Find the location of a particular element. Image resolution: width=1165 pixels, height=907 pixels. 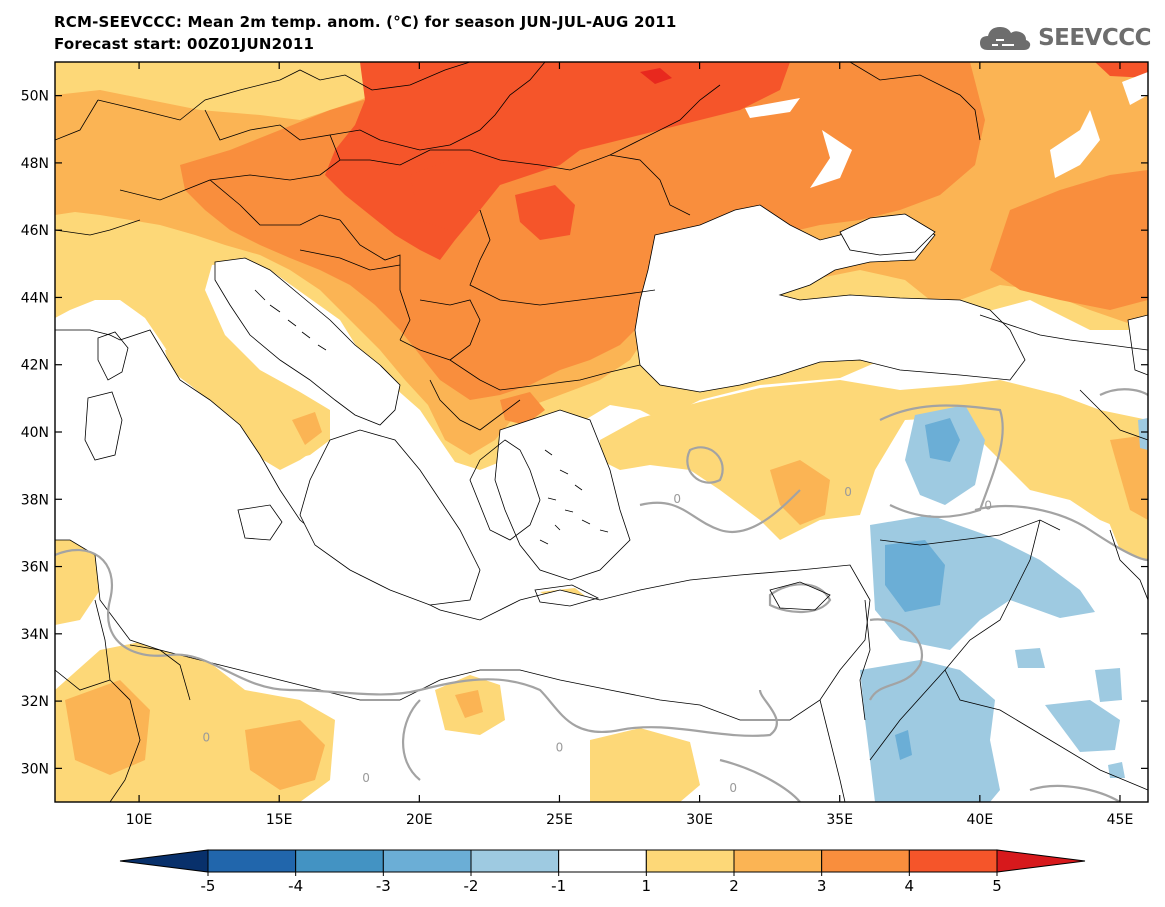

lat-tick-label: 38N is located at coordinates (35, 500).